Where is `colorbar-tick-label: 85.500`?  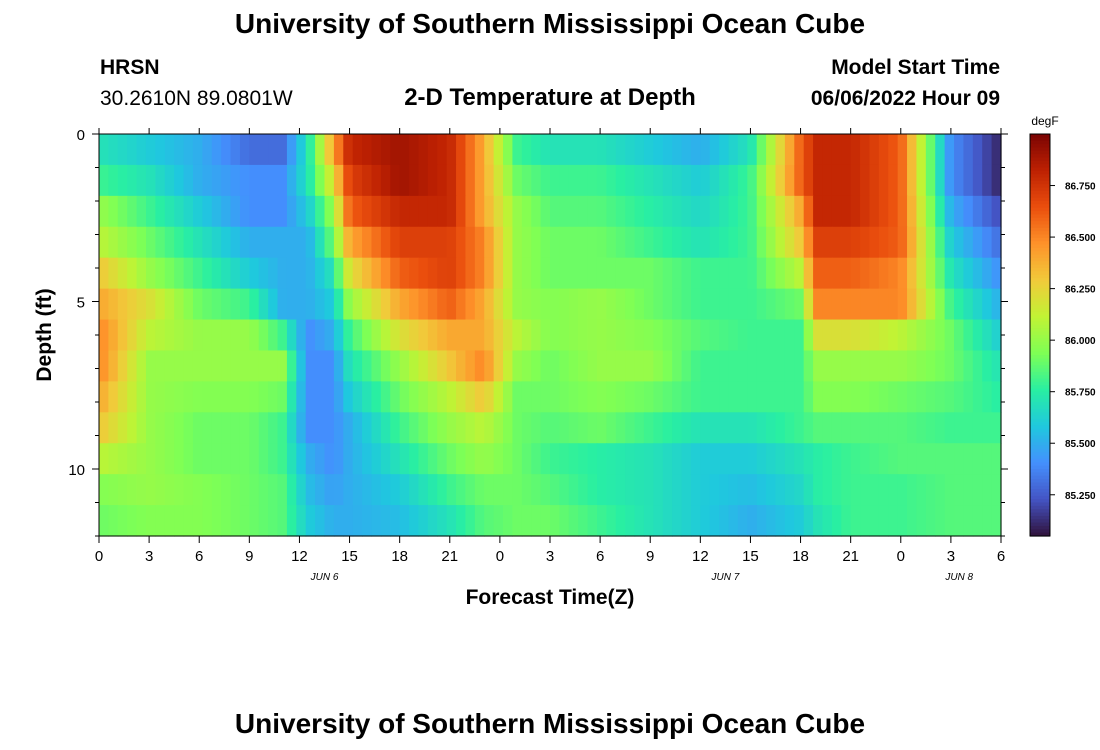
colorbar-tick-label: 85.500 is located at coordinates (1080, 444).